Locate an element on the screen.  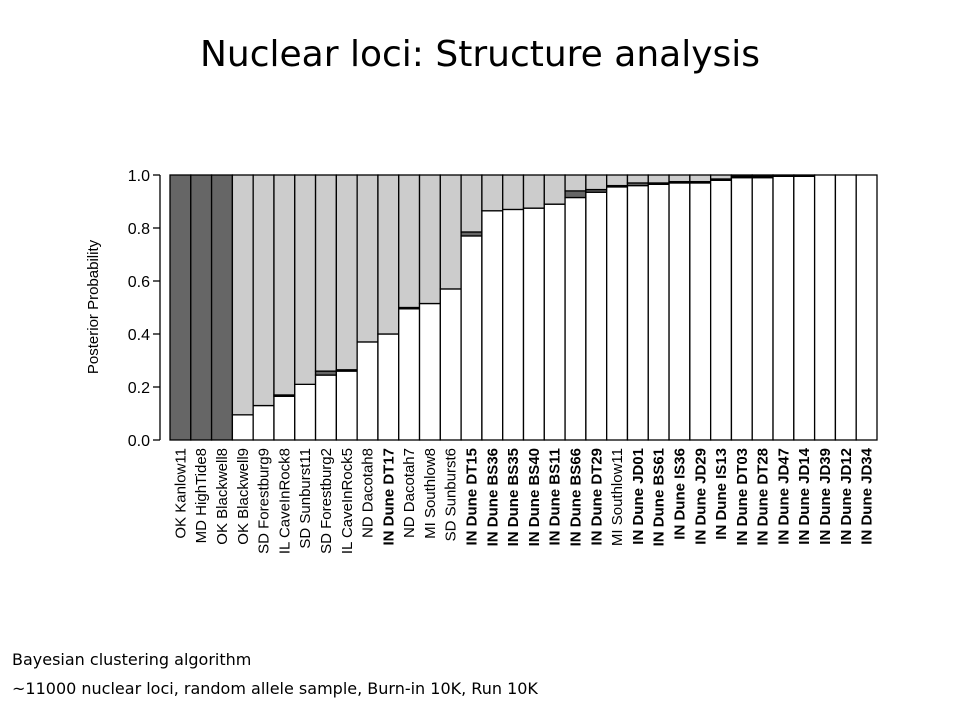
x-tick-label: IL CaveInRock5 is located at coordinates (347, 501).